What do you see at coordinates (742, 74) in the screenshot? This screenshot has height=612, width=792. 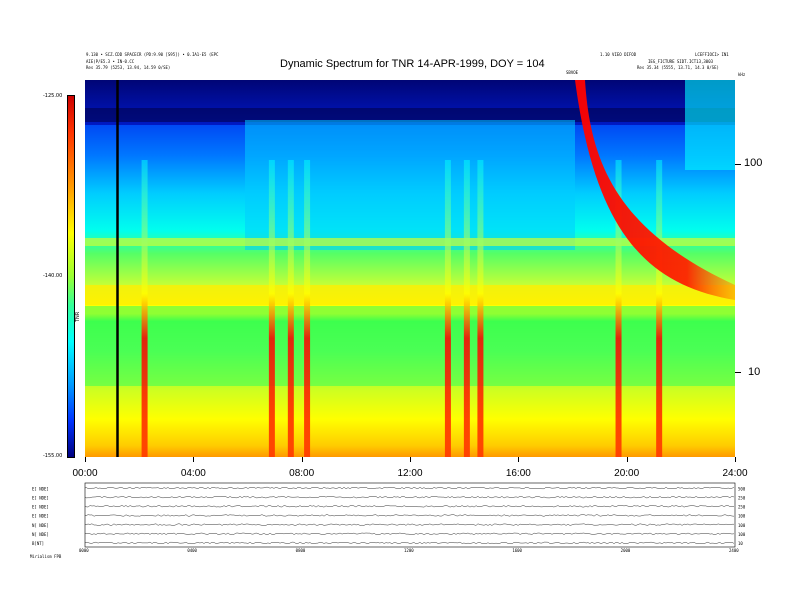 I see `right-axis-unit: kHz` at bounding box center [742, 74].